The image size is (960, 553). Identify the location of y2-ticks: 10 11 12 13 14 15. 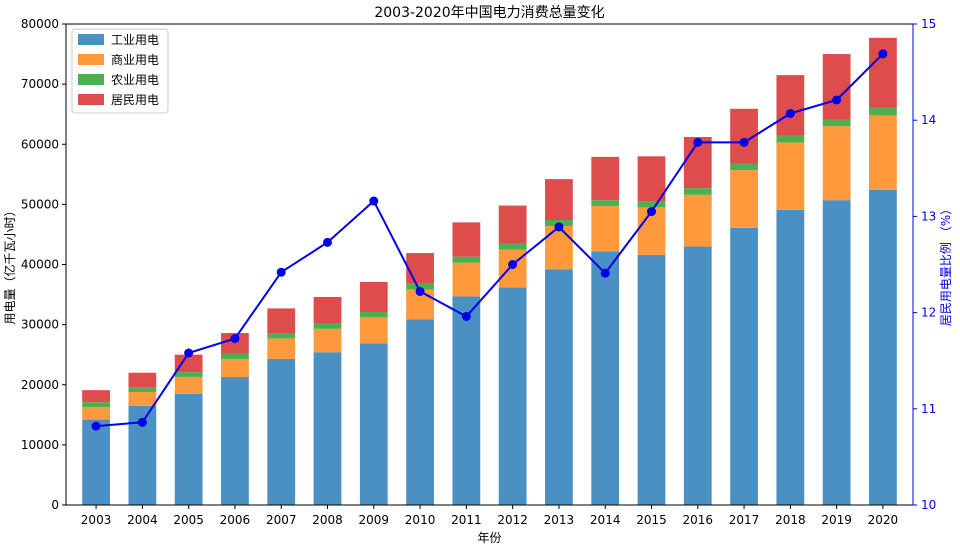
(924, 264).